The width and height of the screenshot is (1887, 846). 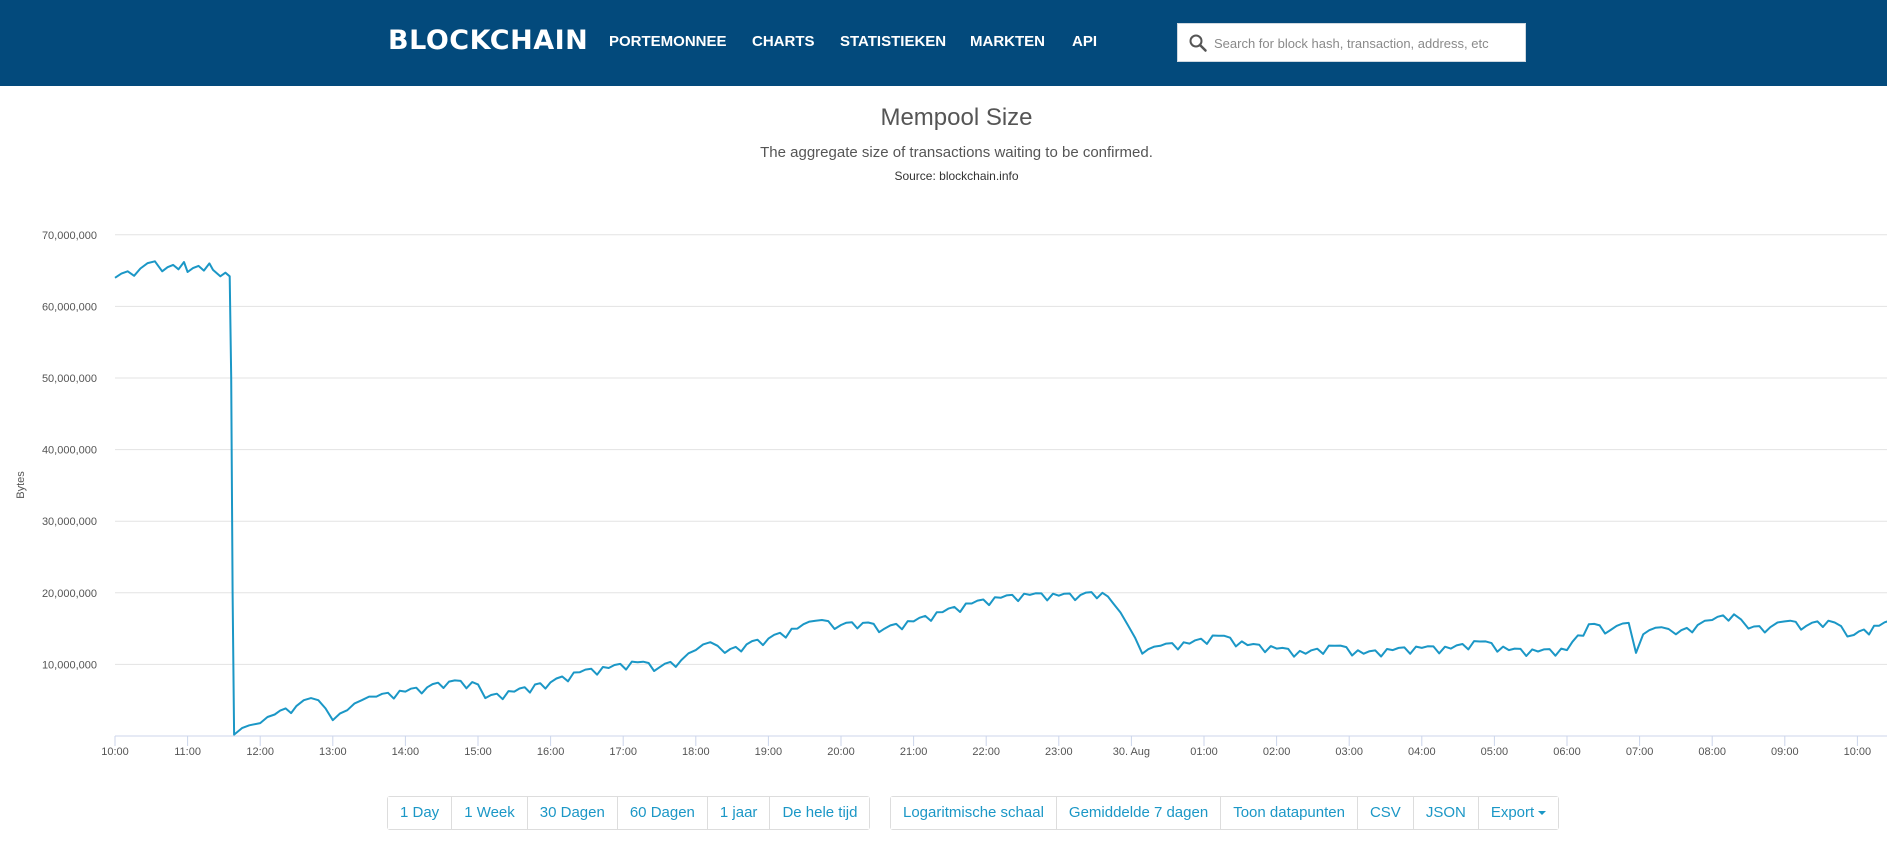 I want to click on export-dropdown-button: Export, so click(x=1518, y=813).